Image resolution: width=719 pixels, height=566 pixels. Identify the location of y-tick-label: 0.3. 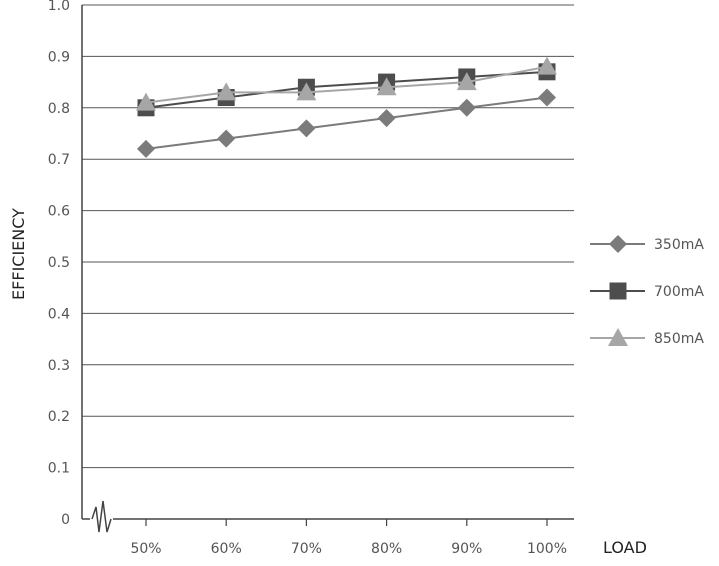
(59, 366).